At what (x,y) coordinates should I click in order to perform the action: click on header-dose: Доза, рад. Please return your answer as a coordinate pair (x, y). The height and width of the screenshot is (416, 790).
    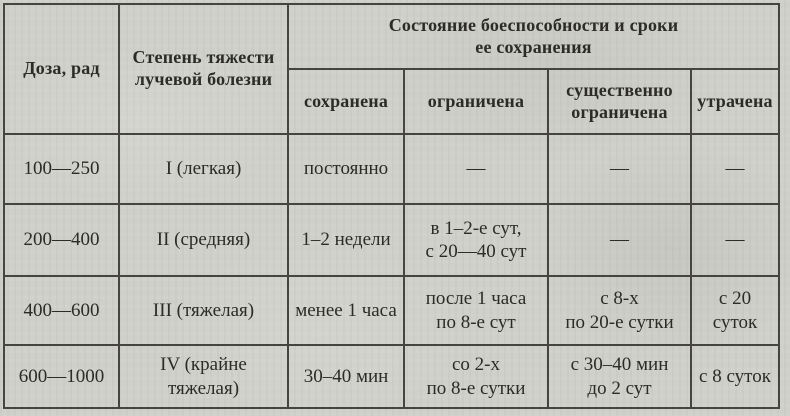
    Looking at the image, I should click on (61, 69).